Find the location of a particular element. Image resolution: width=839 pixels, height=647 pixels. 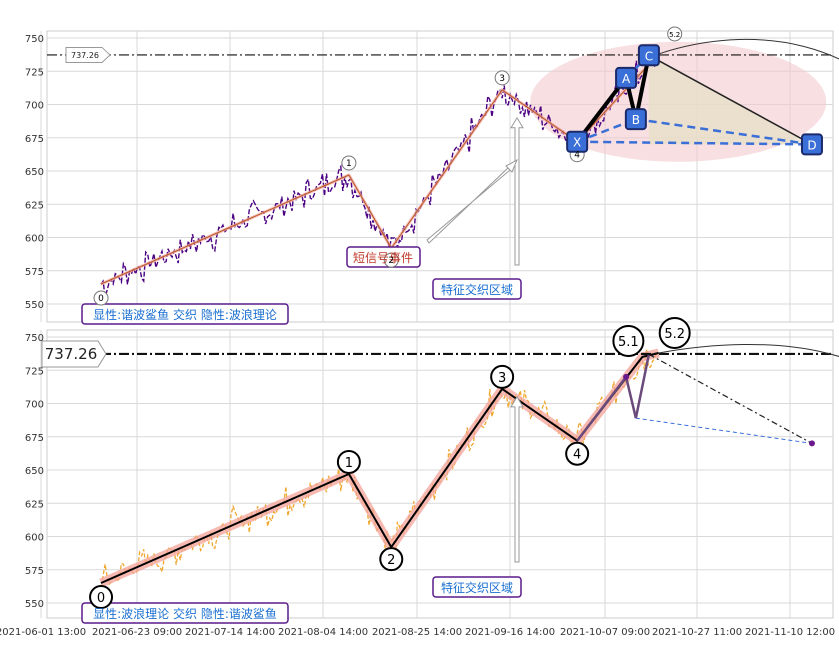

x-tick-label: 2021-07-14 14:00 is located at coordinates (230, 632).